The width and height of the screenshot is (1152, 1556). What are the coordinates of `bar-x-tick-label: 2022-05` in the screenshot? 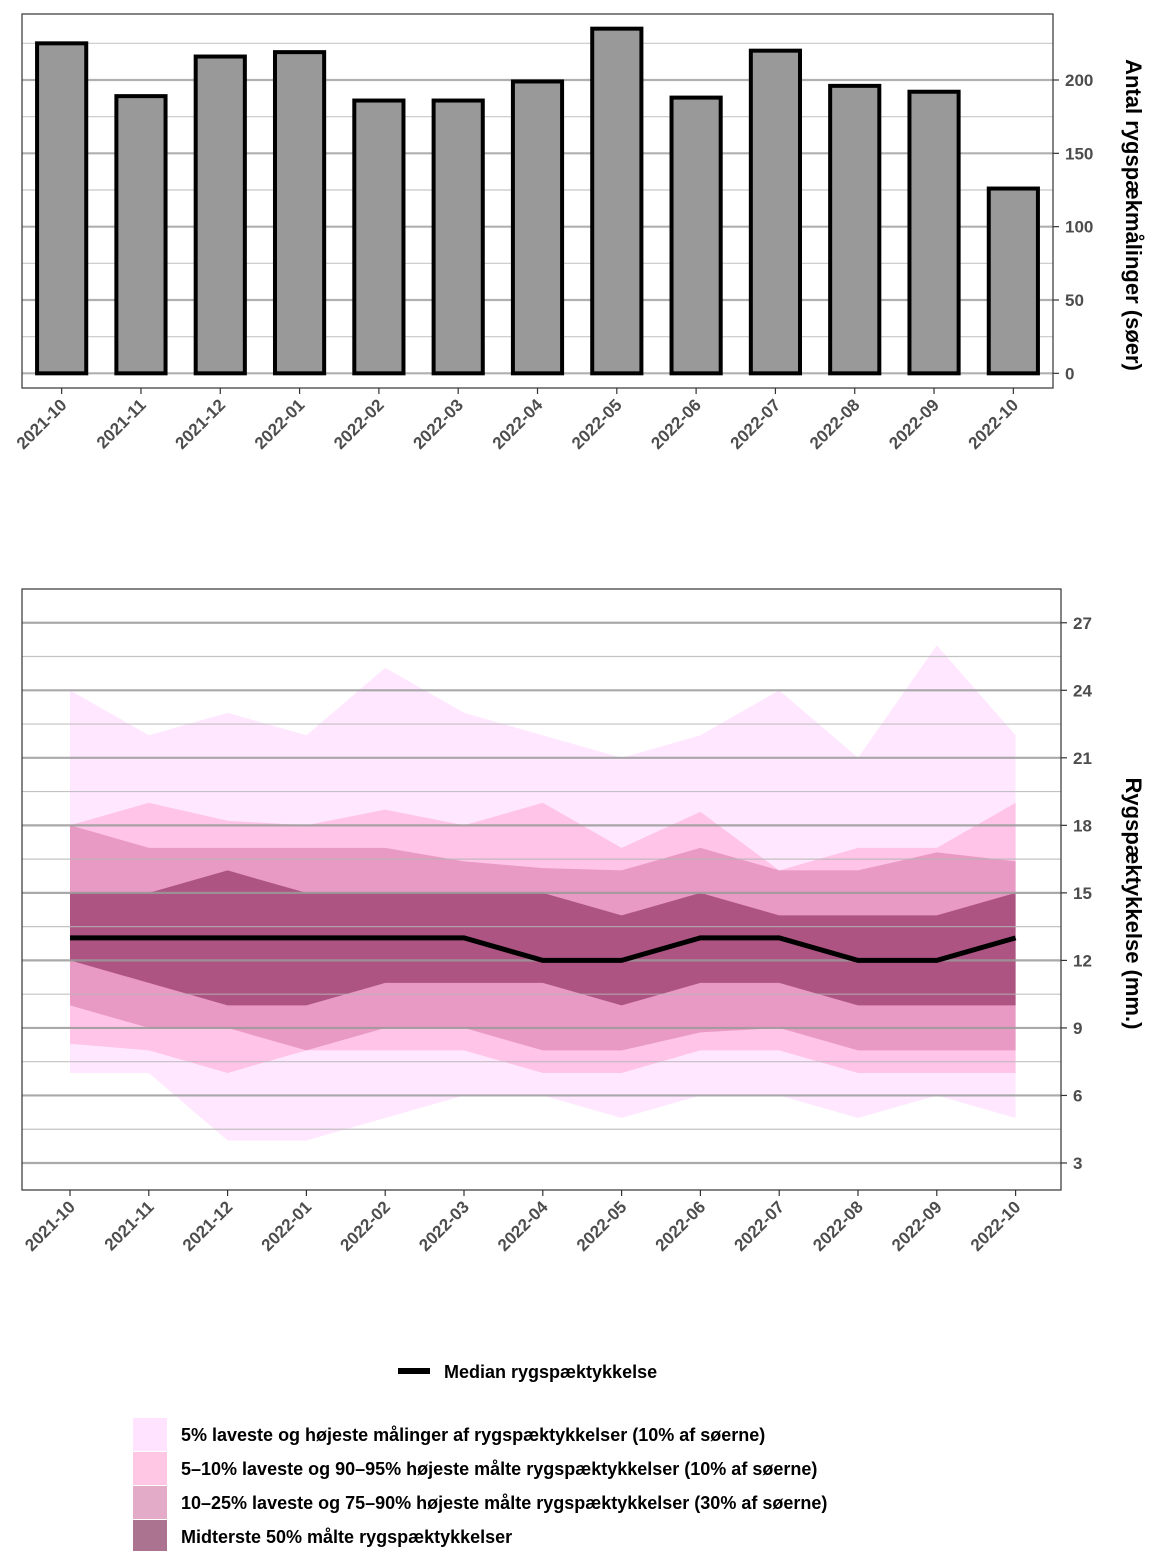 It's located at (597, 424).